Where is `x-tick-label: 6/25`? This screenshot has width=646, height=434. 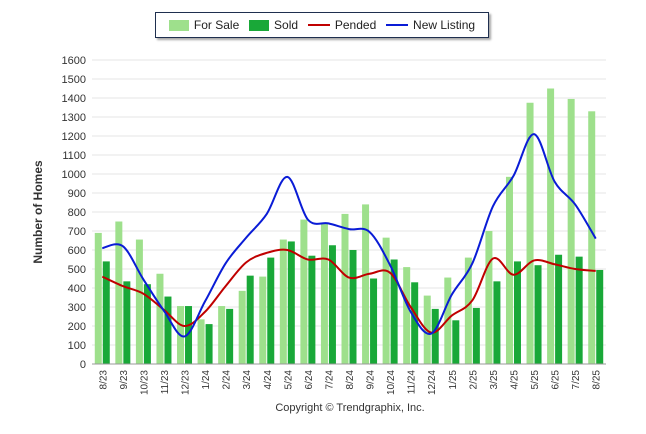
x-tick-label: 6/25 is located at coordinates (556, 380).